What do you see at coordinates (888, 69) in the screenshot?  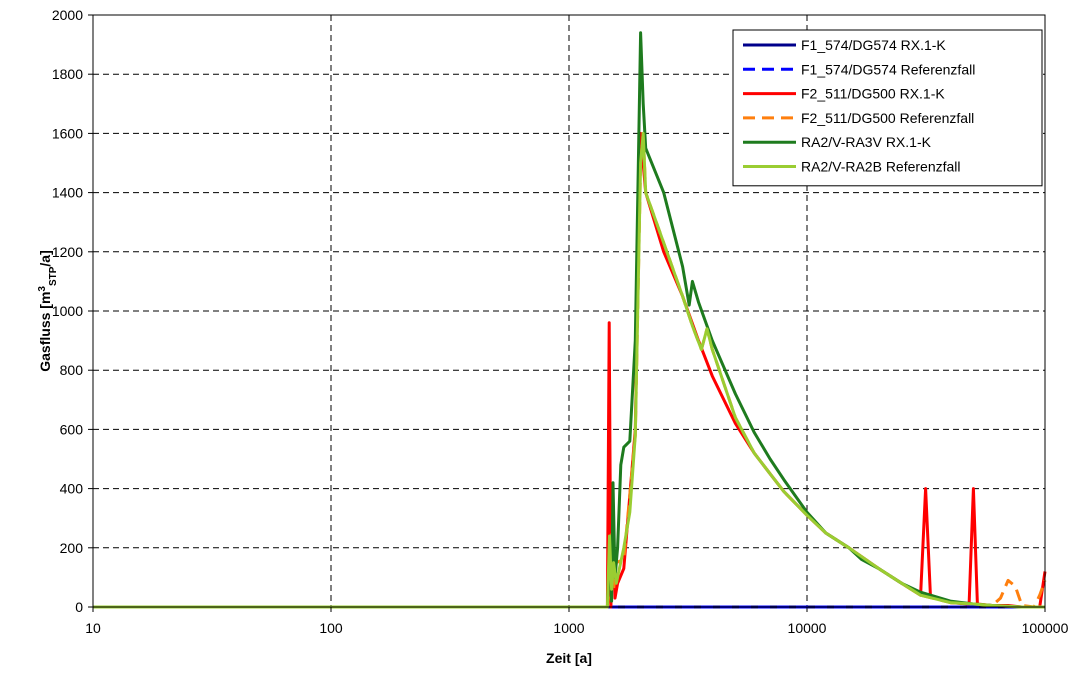 I see `legend-label: F1_574/DG574 Referenzfall` at bounding box center [888, 69].